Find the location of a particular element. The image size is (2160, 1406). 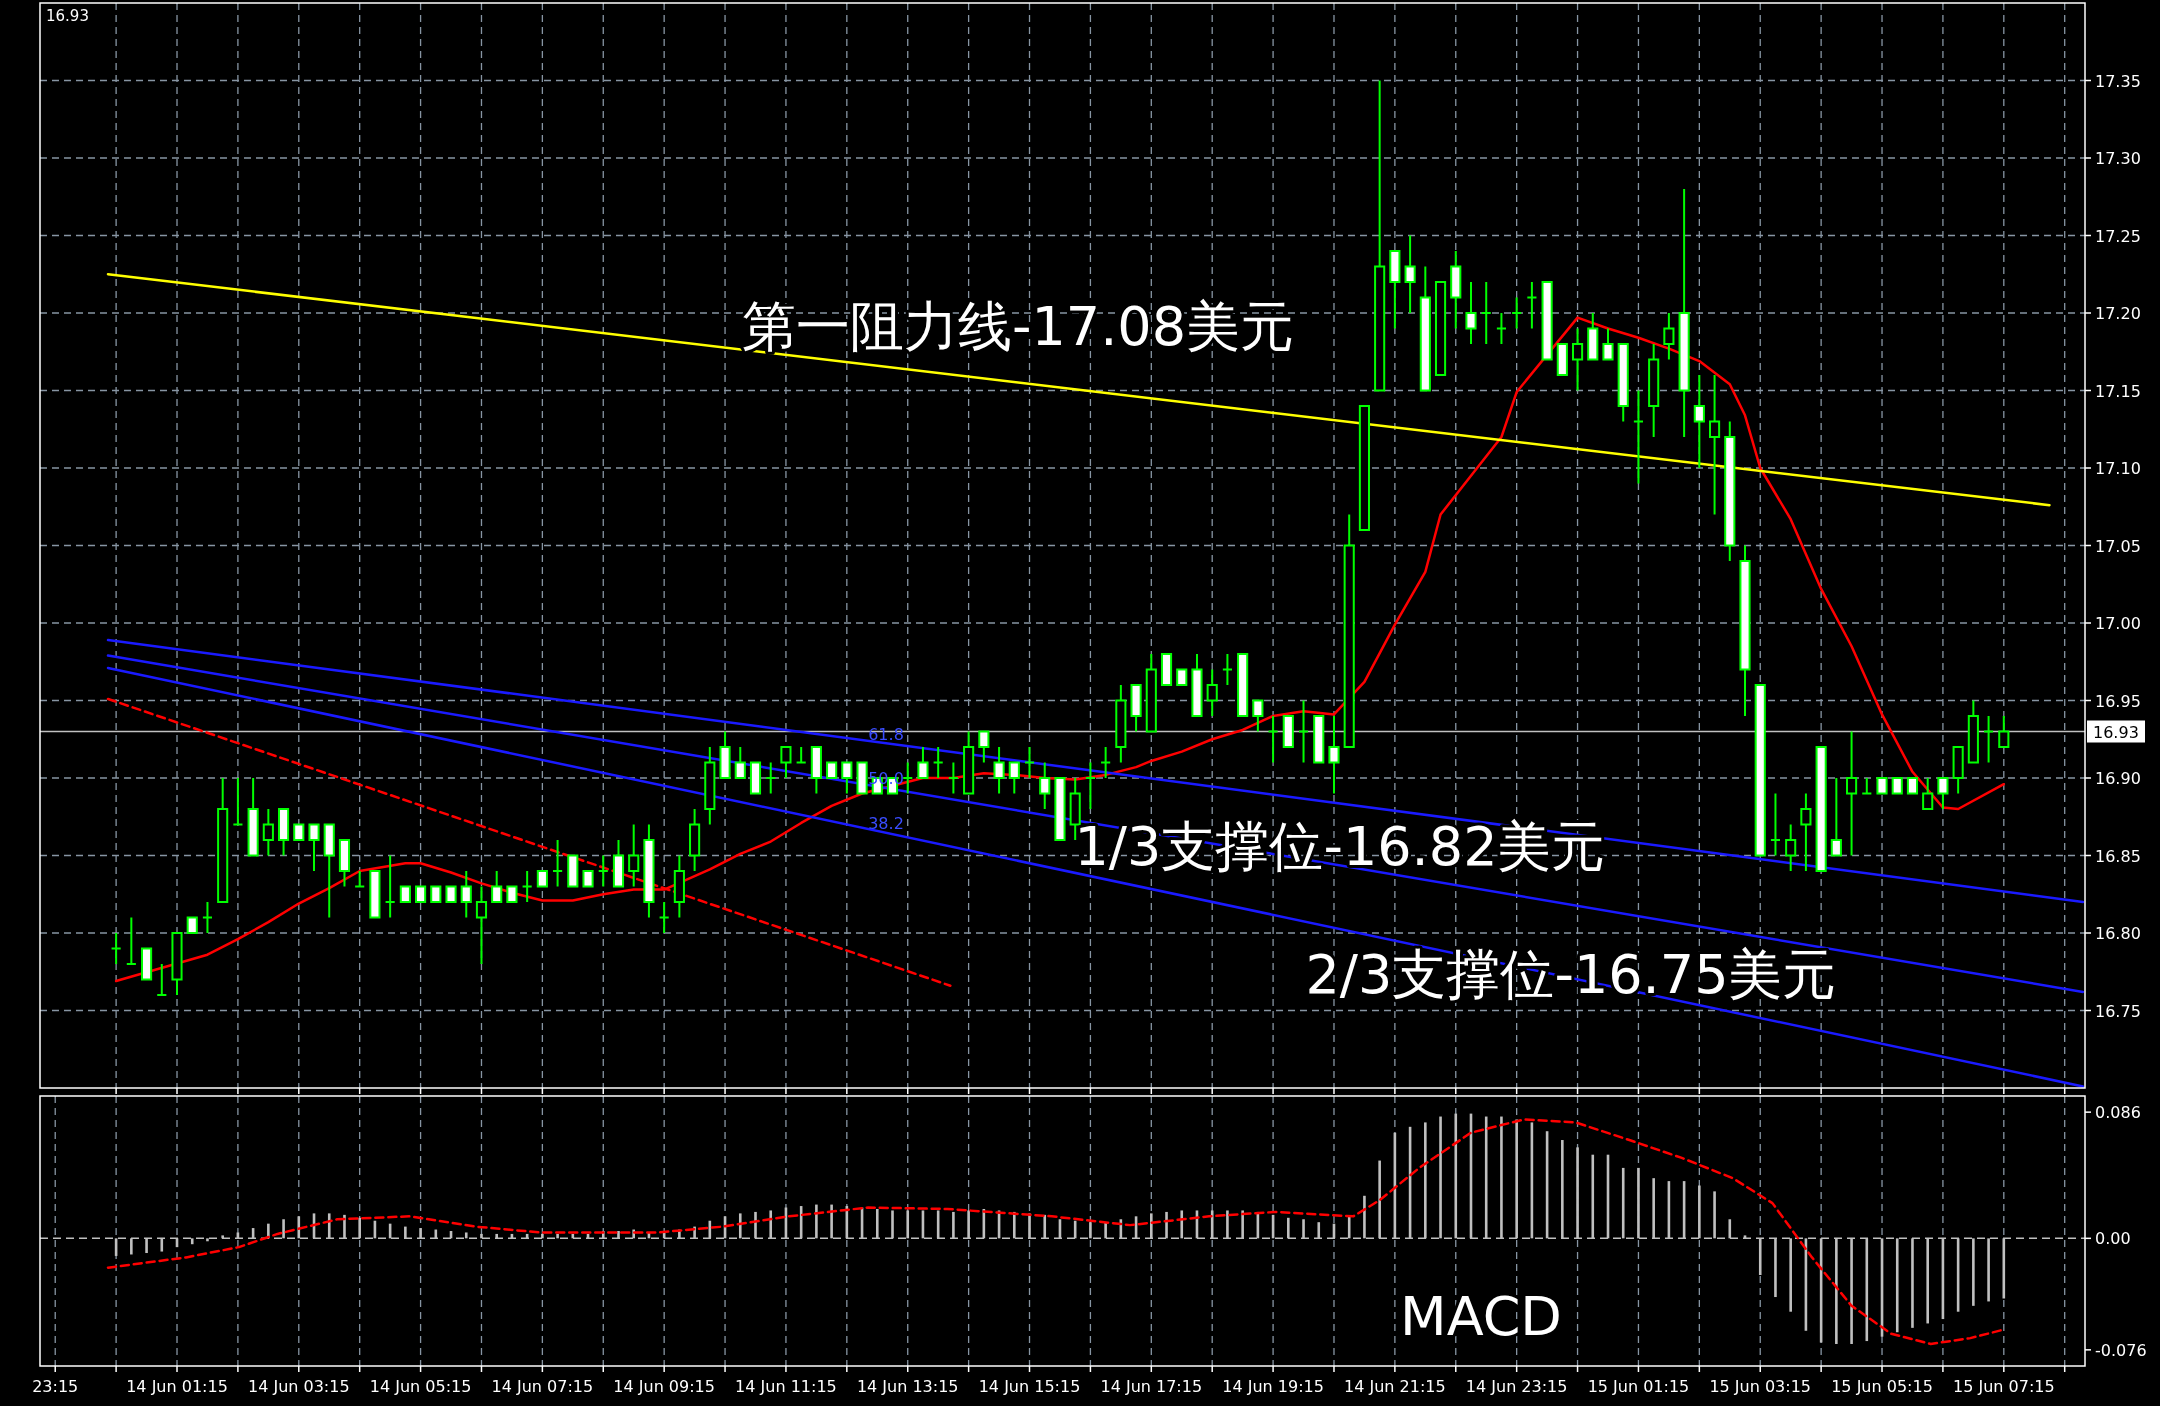

x-tick-label: 14 Jun 07:15 is located at coordinates (542, 1386).